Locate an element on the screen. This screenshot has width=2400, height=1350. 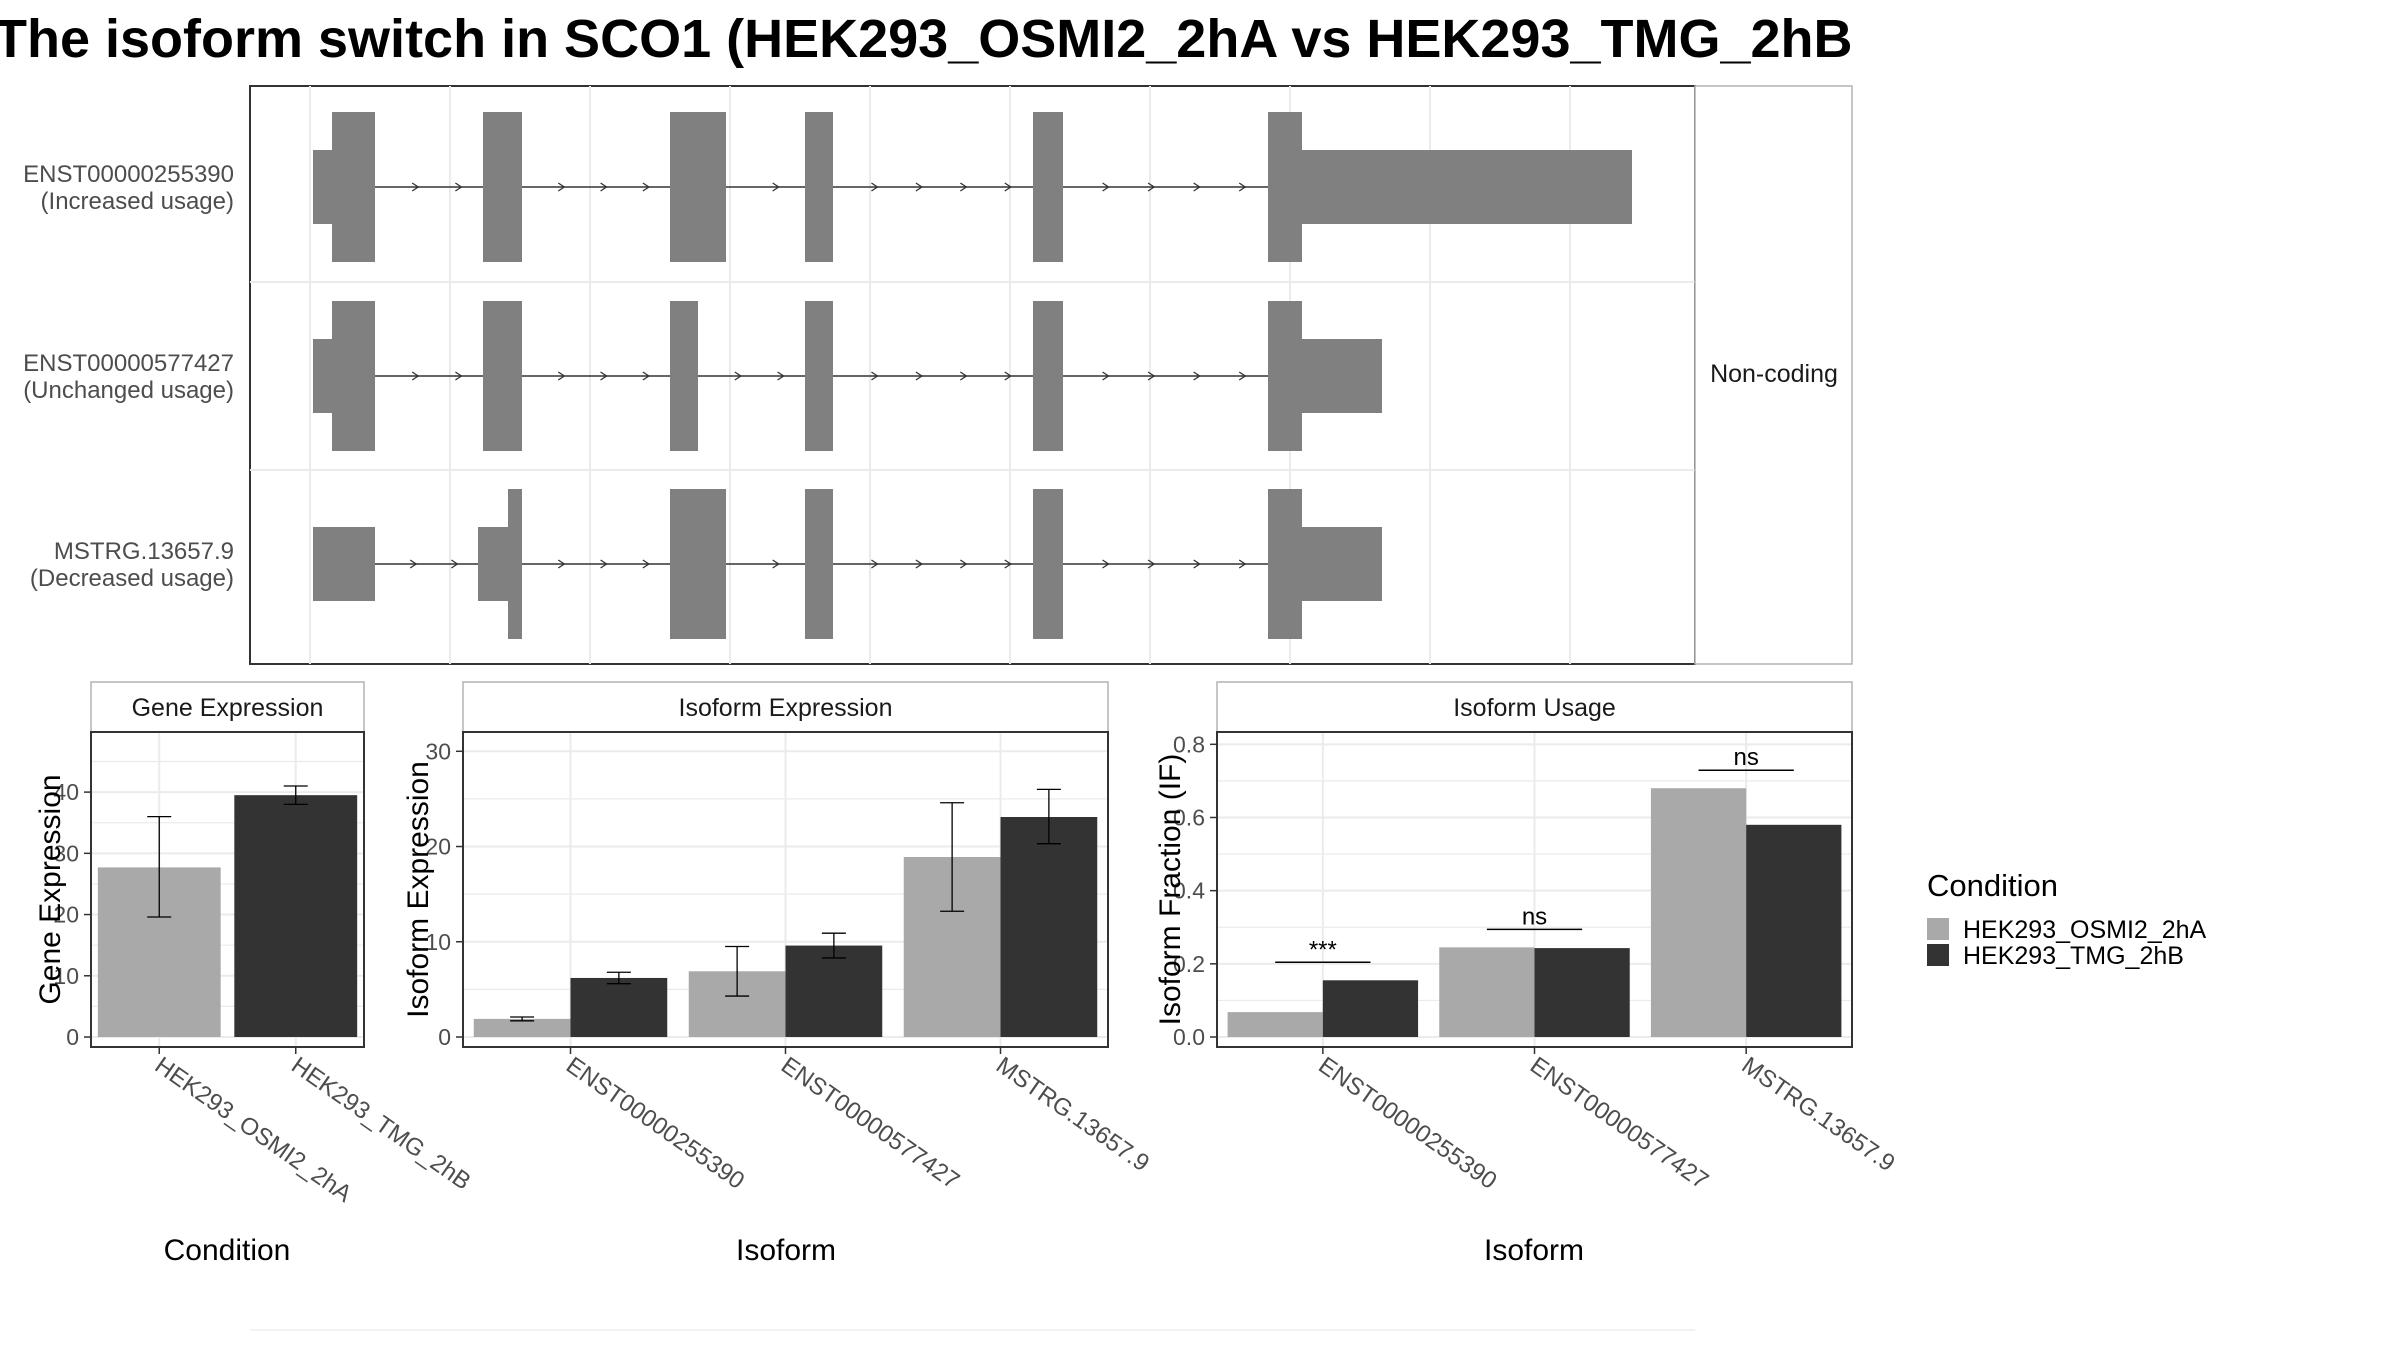
transcript-id: ENST00000577427 is located at coordinates (128, 363).